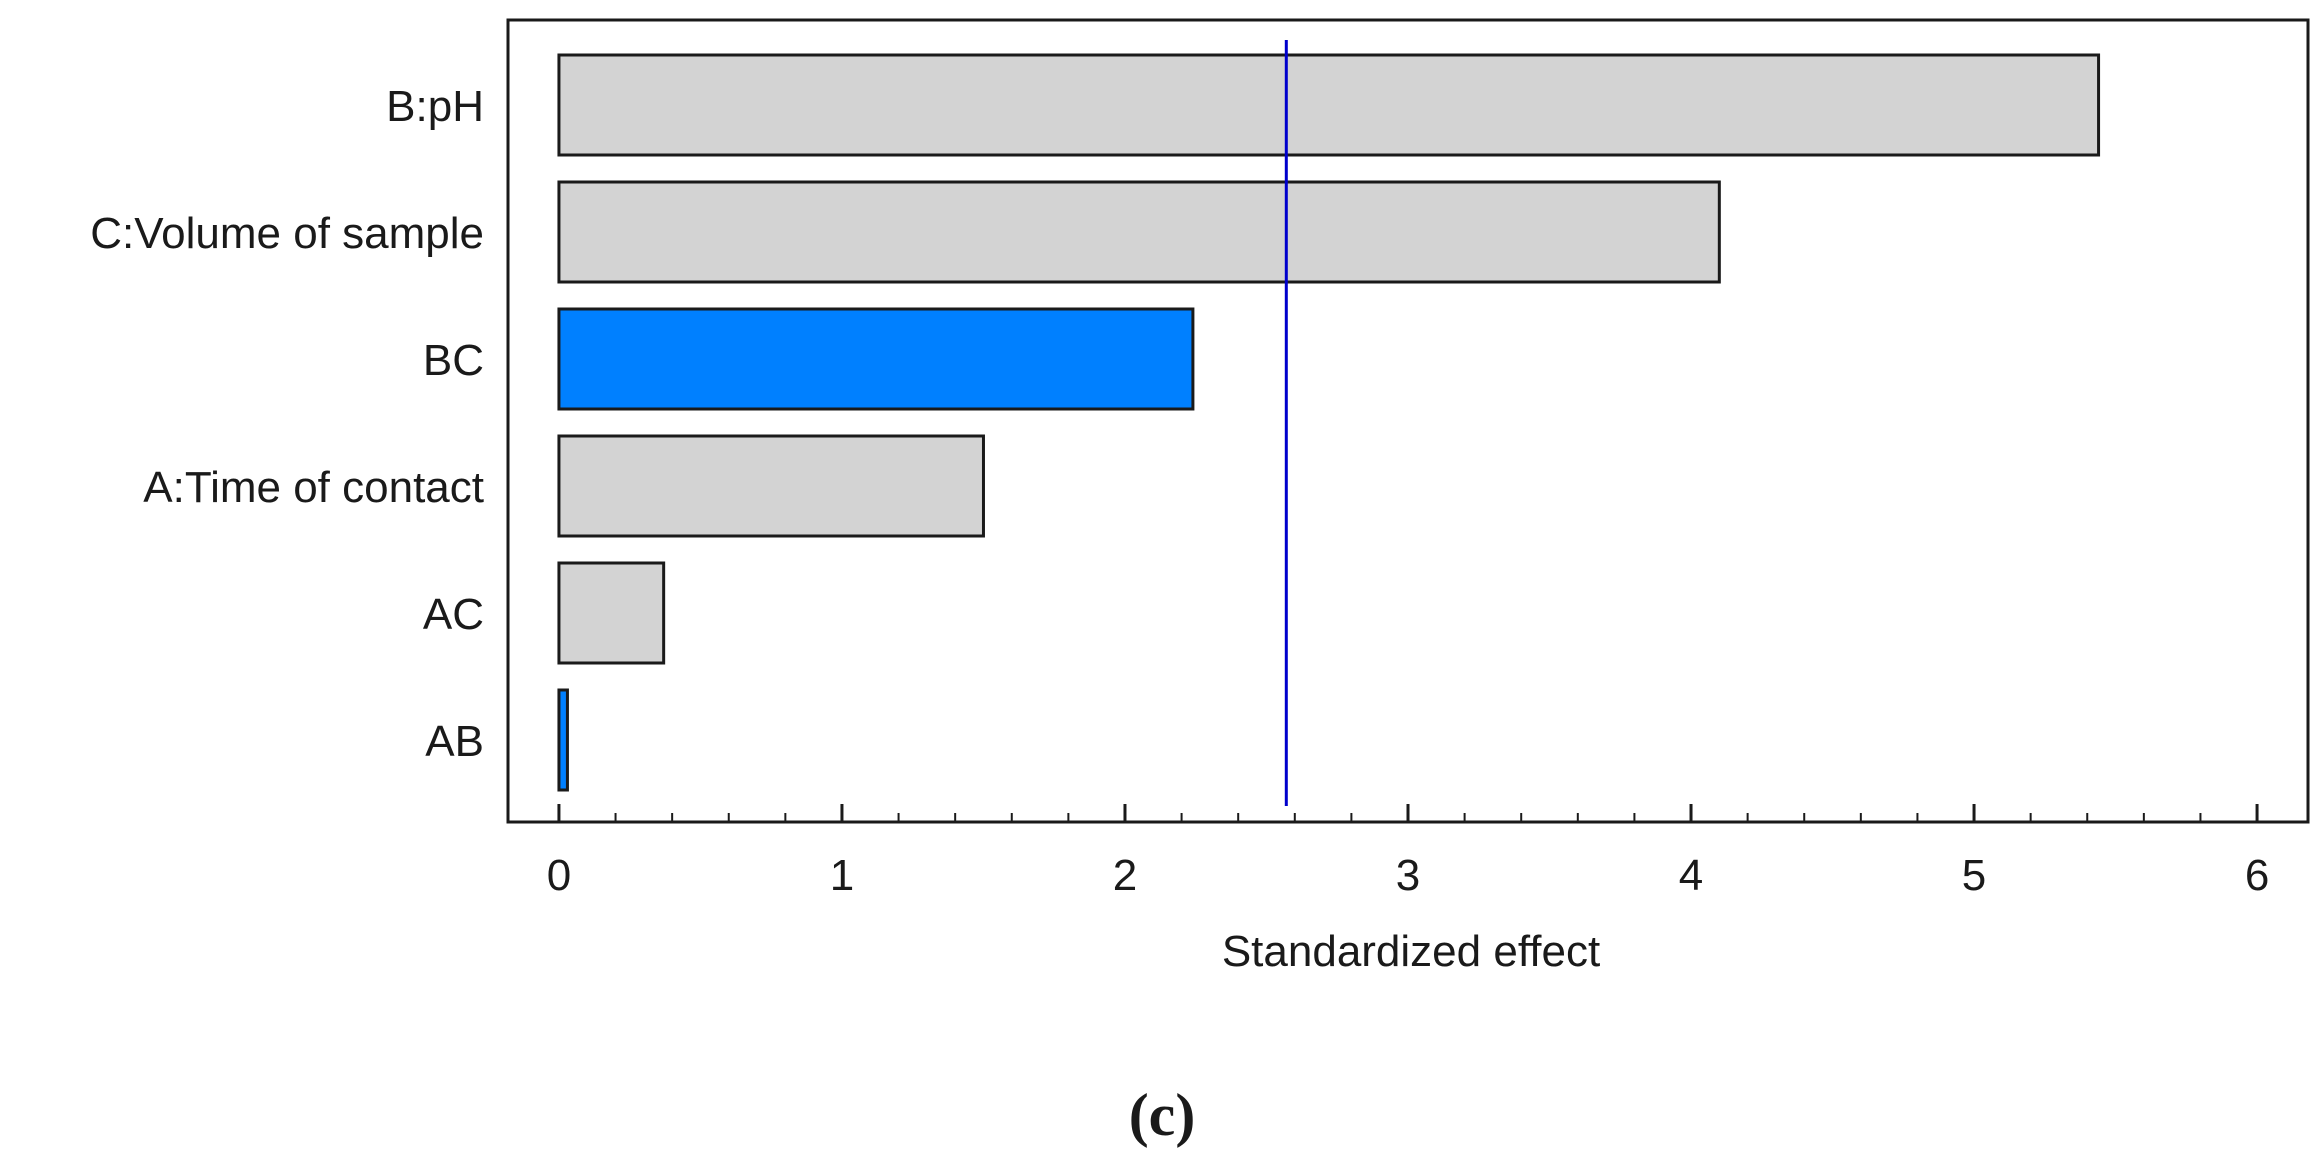  What do you see at coordinates (1162, 1115) in the screenshot?
I see `figure-caption: (c)` at bounding box center [1162, 1115].